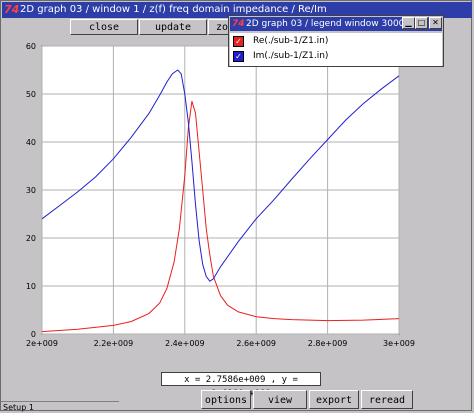  I want to click on x-tick-label: 2.6e+009, so click(256, 343).